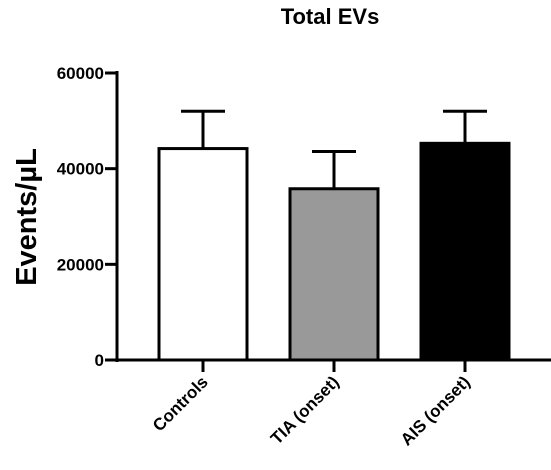 The image size is (551, 470). I want to click on chart-title: Total EVs, so click(330, 16).